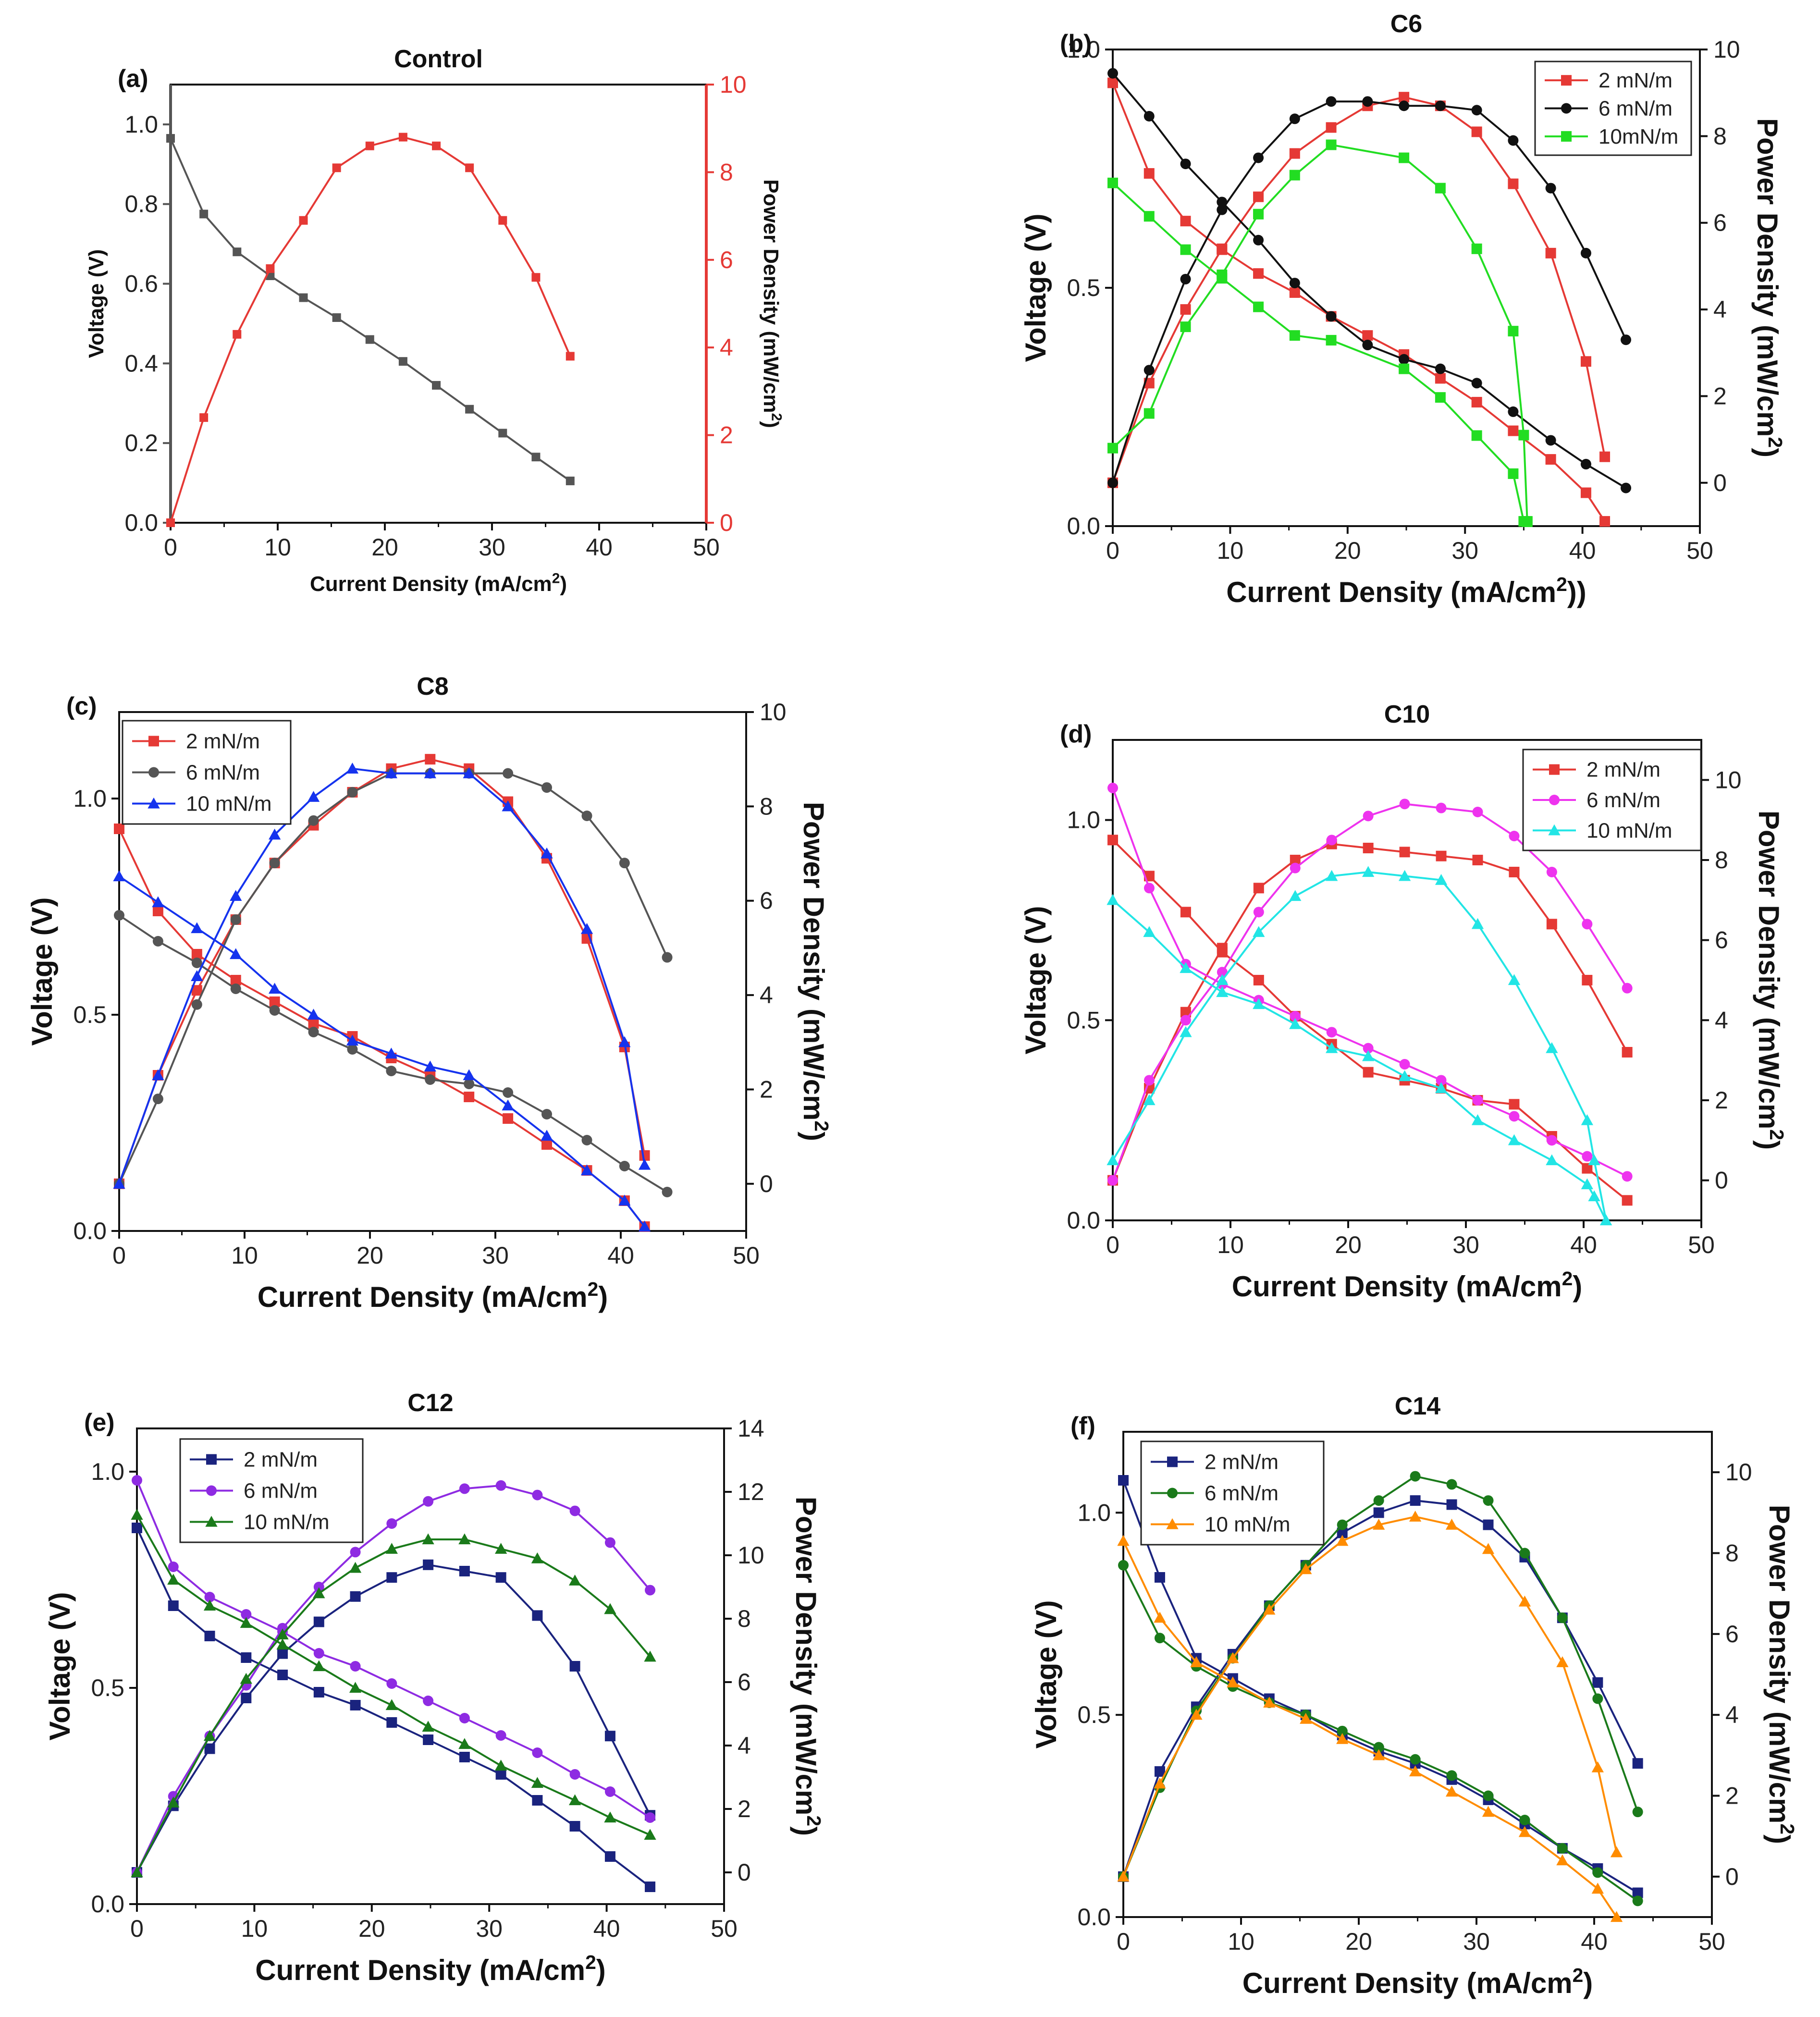 This screenshot has height=2017, width=1820. Describe the element at coordinates (430, 1403) in the screenshot. I see `chart-title: C12` at that location.